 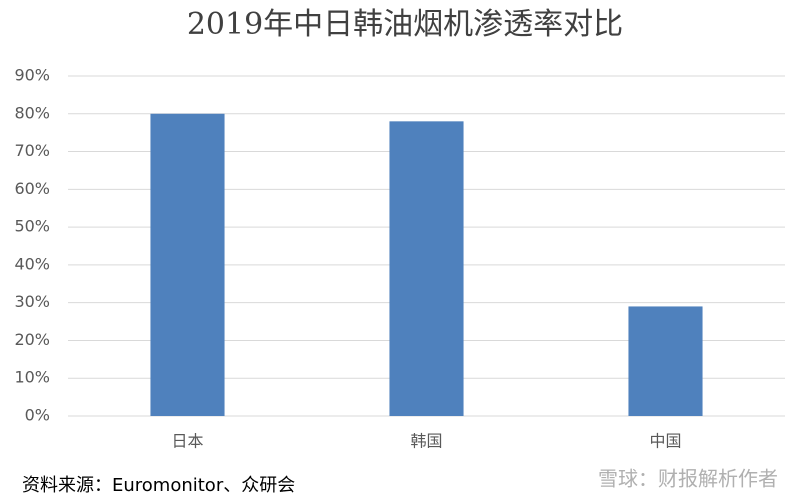 What do you see at coordinates (32, 75) in the screenshot?
I see `y-tick-label: 90%` at bounding box center [32, 75].